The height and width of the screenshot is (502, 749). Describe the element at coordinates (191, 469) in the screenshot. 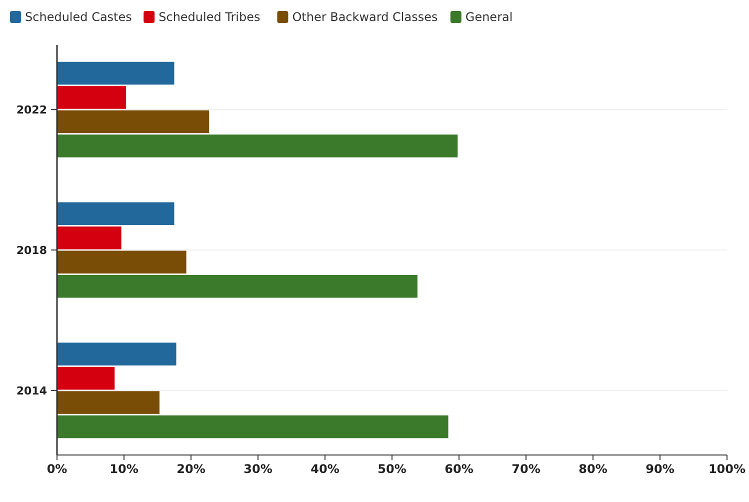

I see `x-tick-label: 20%` at that location.